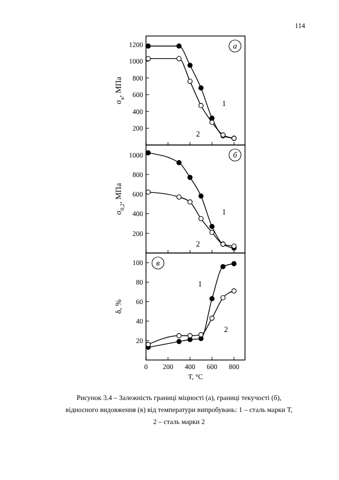 The height and width of the screenshot is (480, 339). Describe the element at coordinates (118, 306) in the screenshot. I see `y-axis-title: δ, %` at that location.